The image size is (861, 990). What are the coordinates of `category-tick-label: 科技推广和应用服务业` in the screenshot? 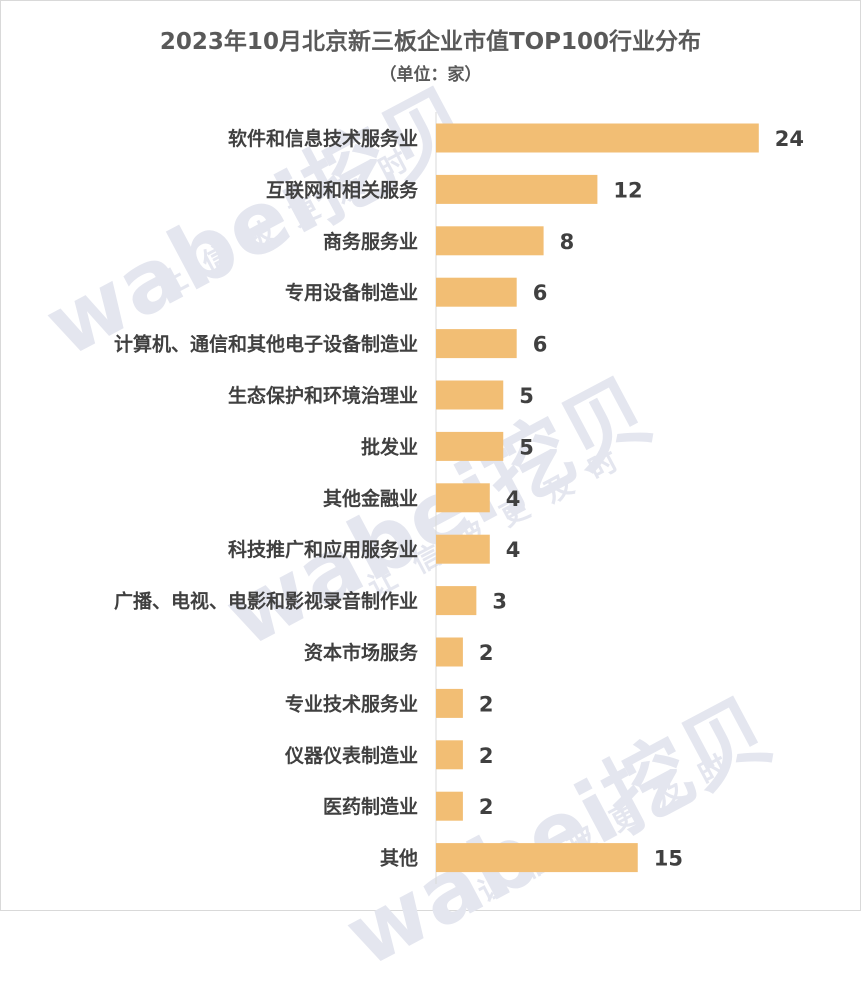 It's located at (323, 549).